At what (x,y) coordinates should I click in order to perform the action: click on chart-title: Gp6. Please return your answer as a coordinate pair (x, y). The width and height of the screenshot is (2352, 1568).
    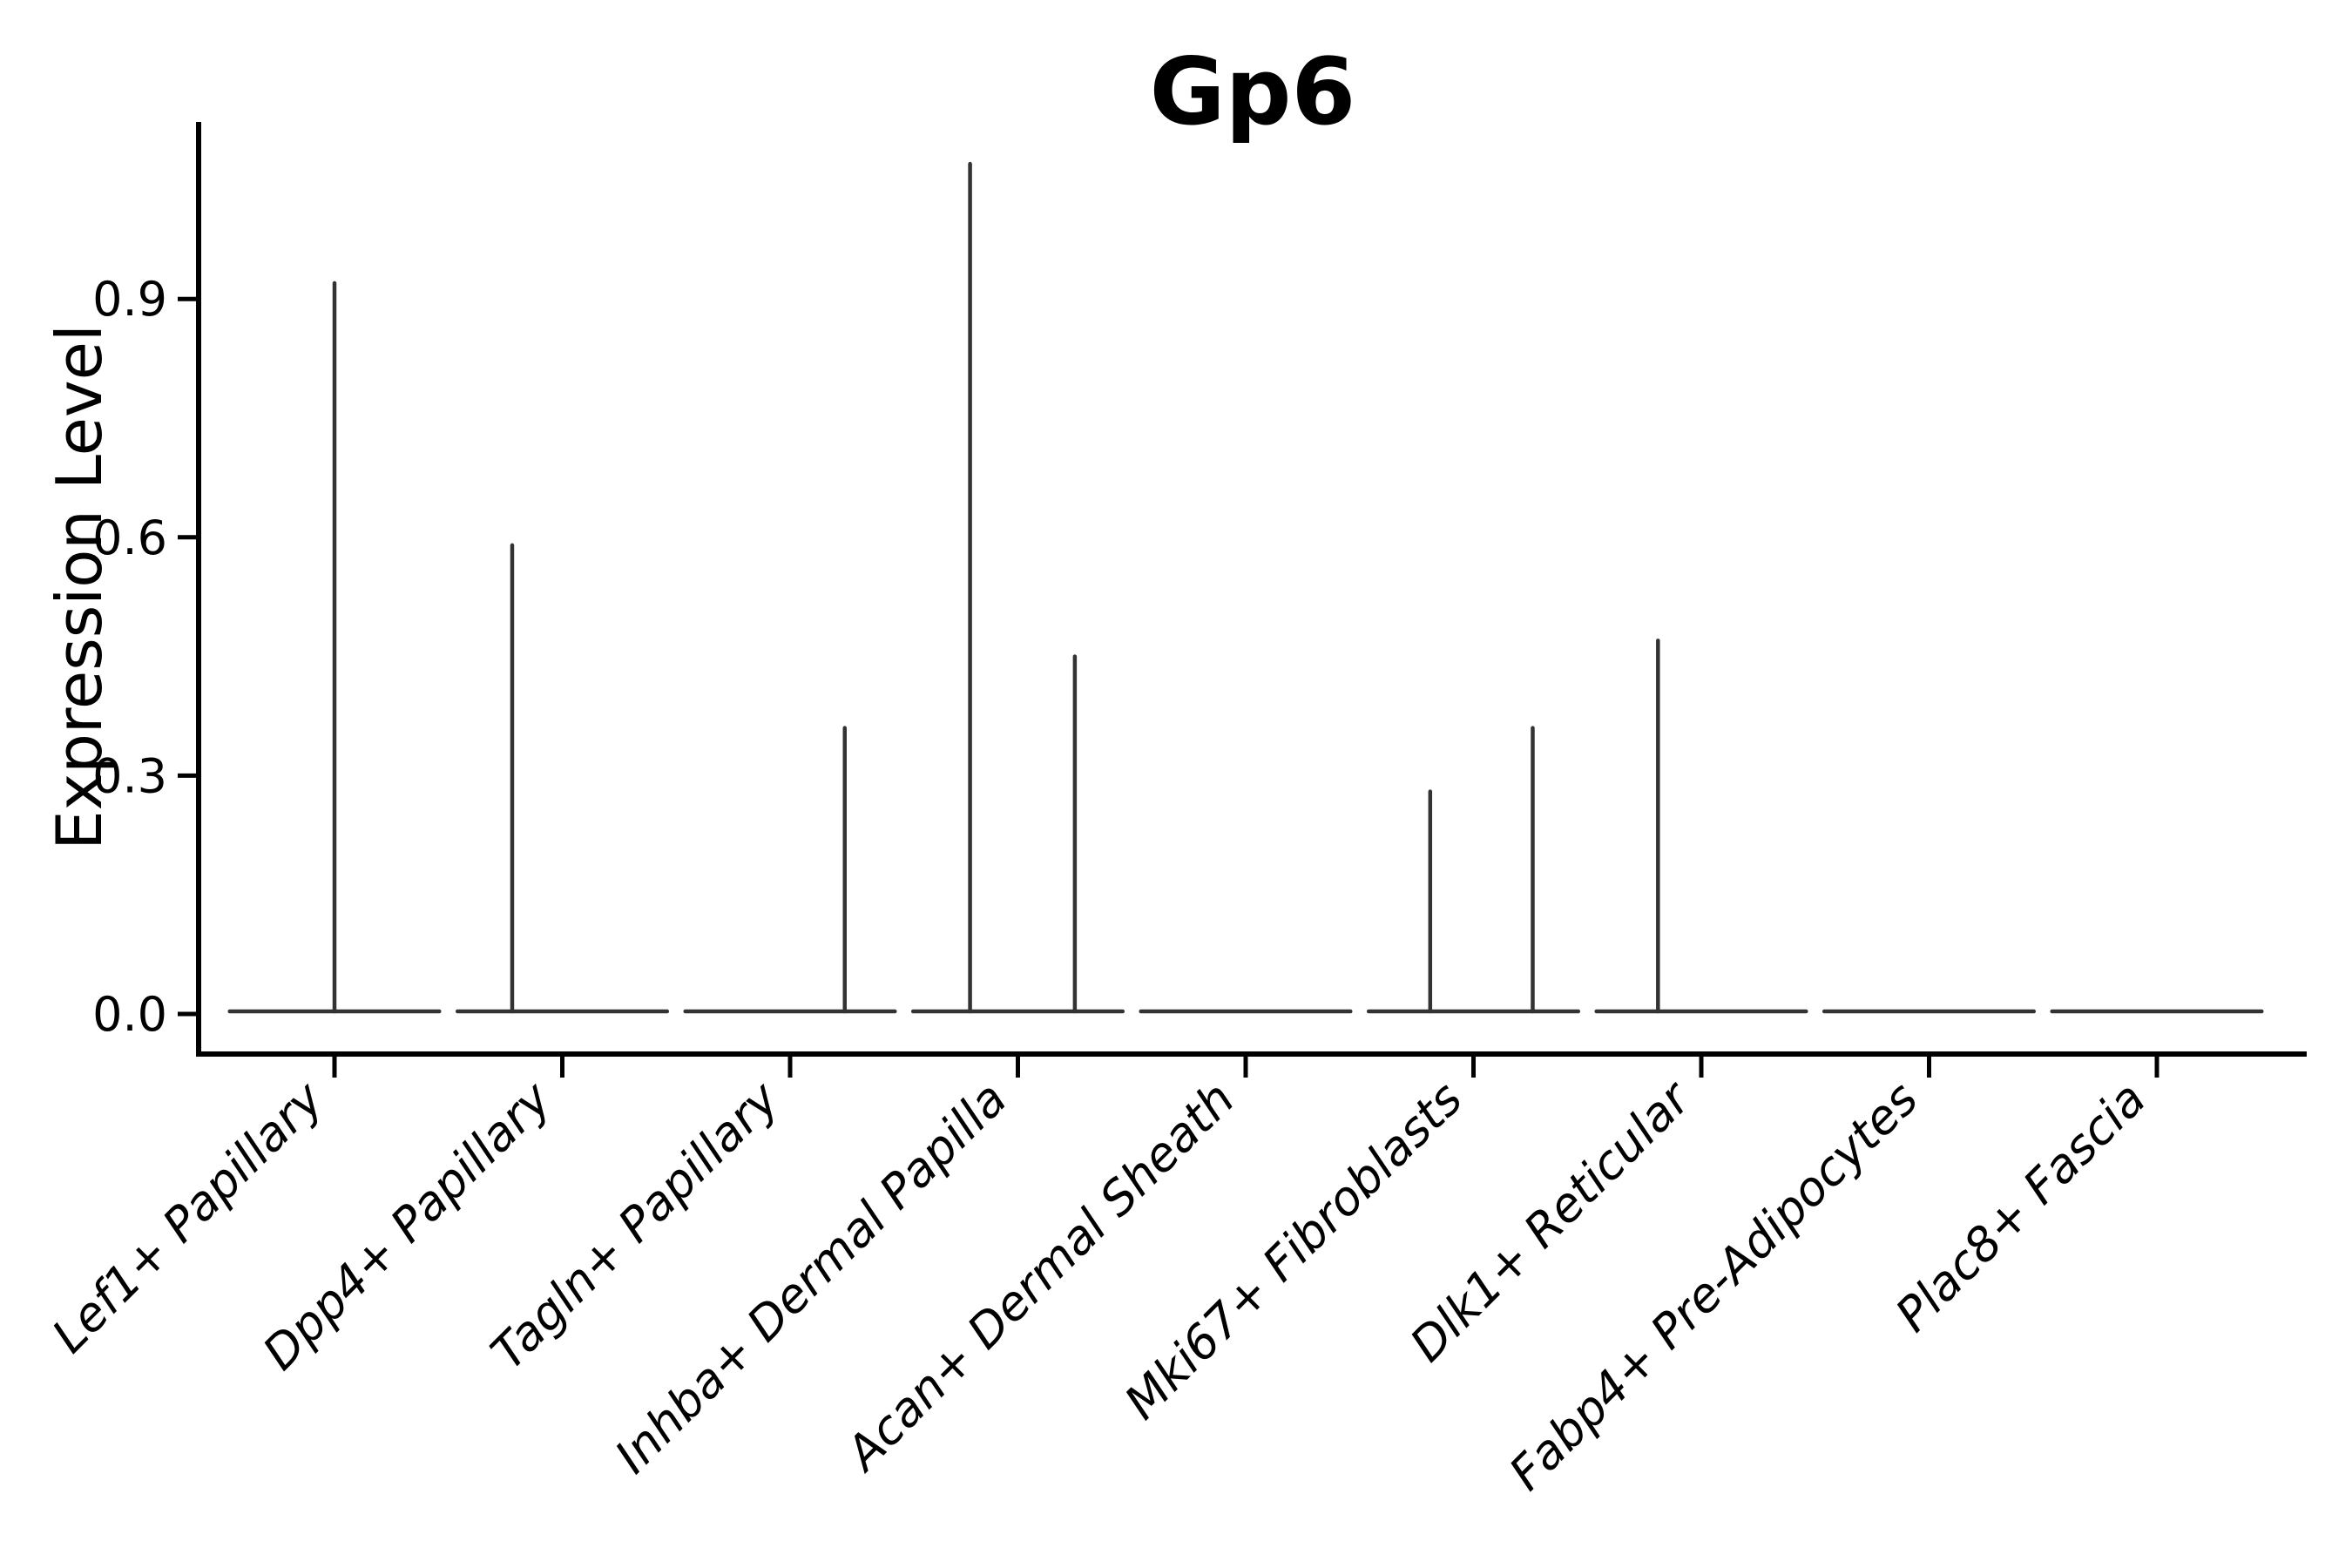
    Looking at the image, I should click on (1253, 91).